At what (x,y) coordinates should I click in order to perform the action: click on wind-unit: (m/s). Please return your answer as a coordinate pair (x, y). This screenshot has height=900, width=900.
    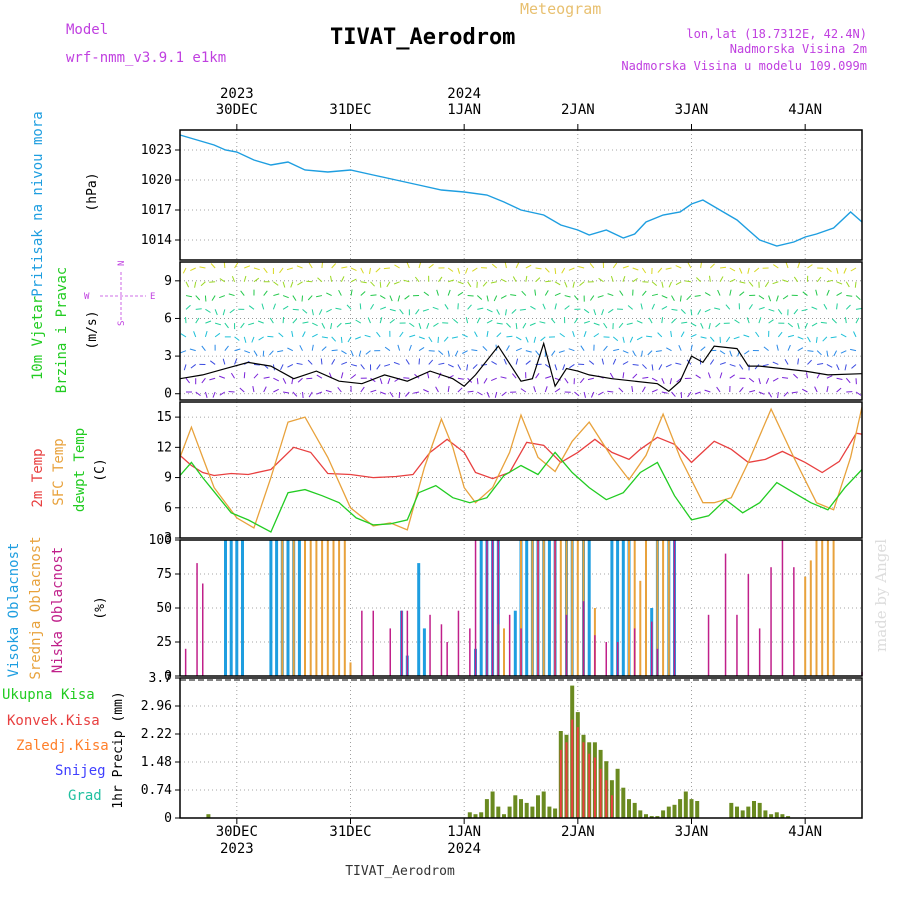
    Looking at the image, I should click on (92, 329).